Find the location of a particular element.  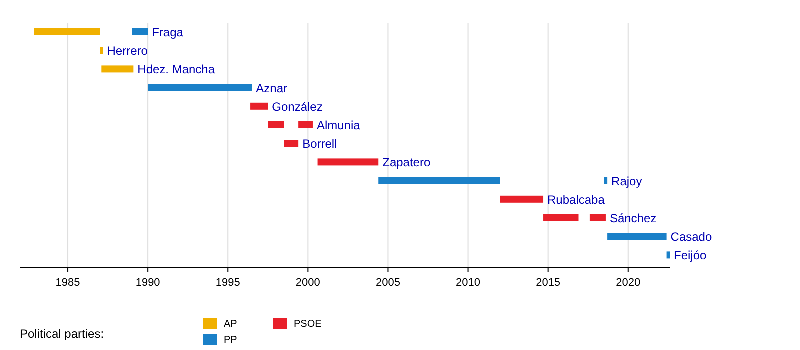

x-tick-label: 2005 is located at coordinates (388, 283).